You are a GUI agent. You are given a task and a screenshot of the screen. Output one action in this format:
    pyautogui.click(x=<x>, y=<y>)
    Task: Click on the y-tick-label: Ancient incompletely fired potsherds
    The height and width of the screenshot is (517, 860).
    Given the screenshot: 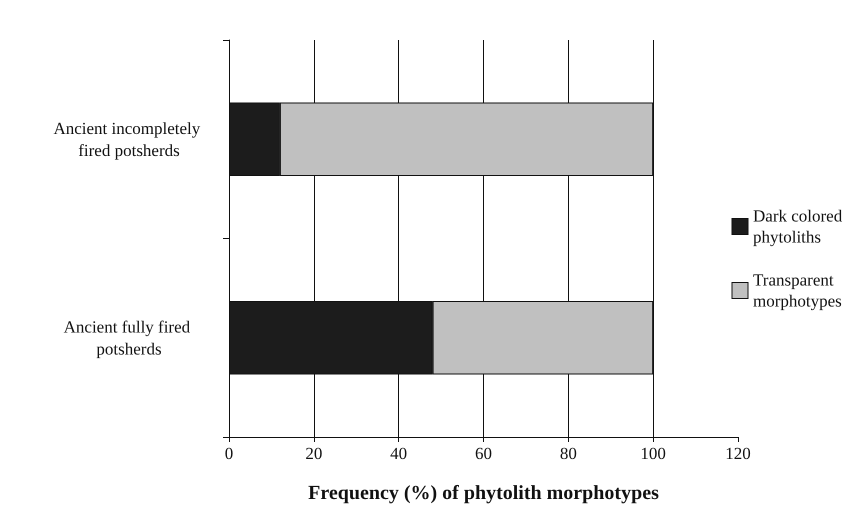 What is the action you would take?
    pyautogui.click(x=129, y=139)
    